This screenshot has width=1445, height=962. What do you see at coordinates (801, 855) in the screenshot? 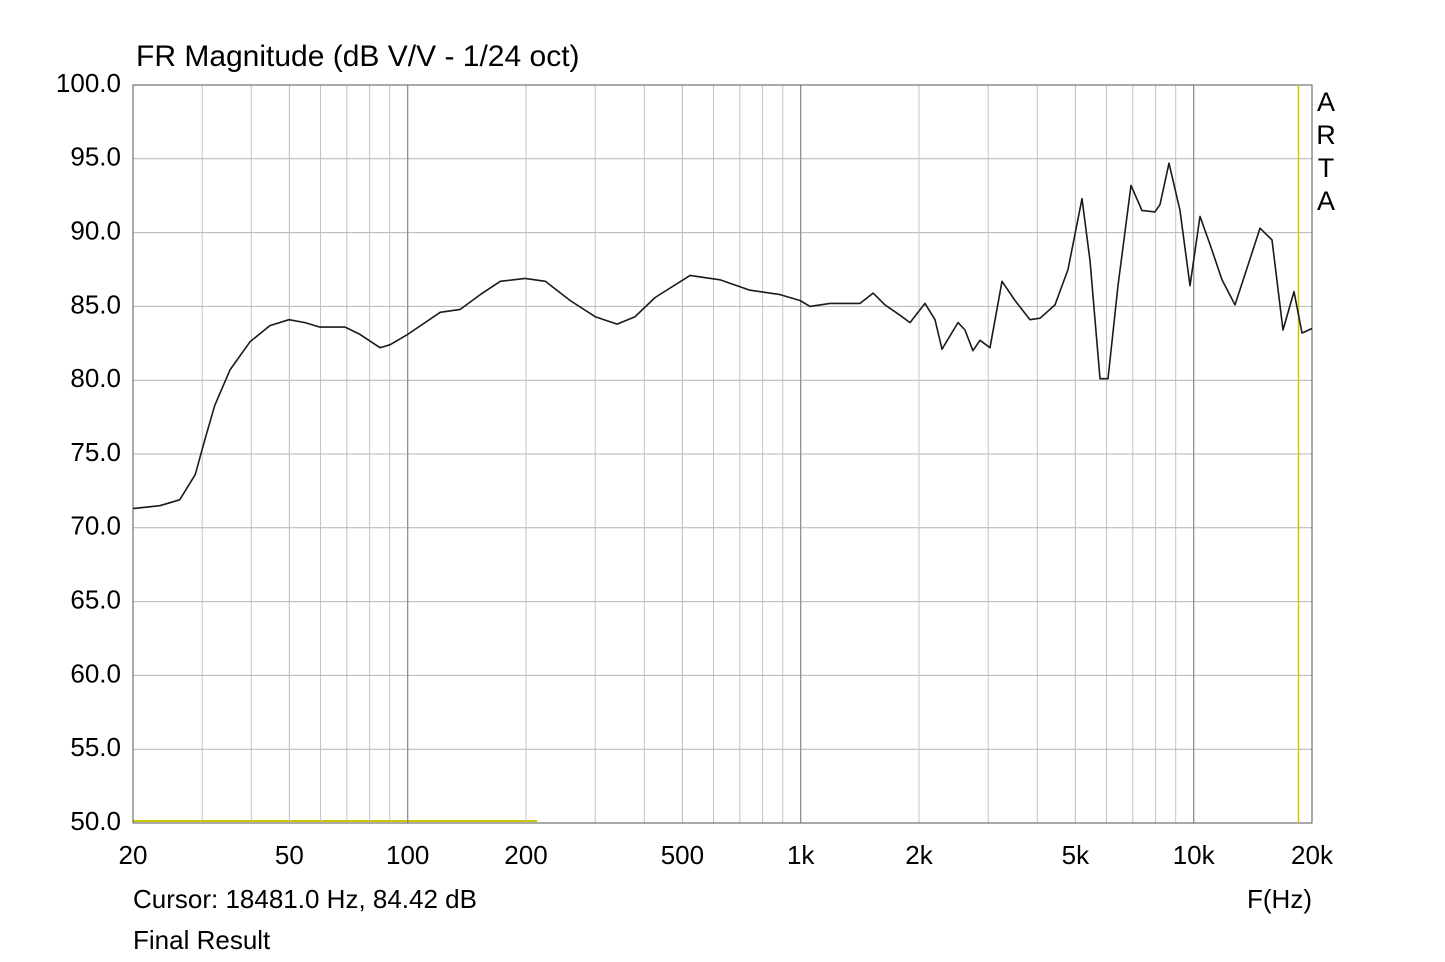
I see `x-tick-label: 1k` at bounding box center [801, 855].